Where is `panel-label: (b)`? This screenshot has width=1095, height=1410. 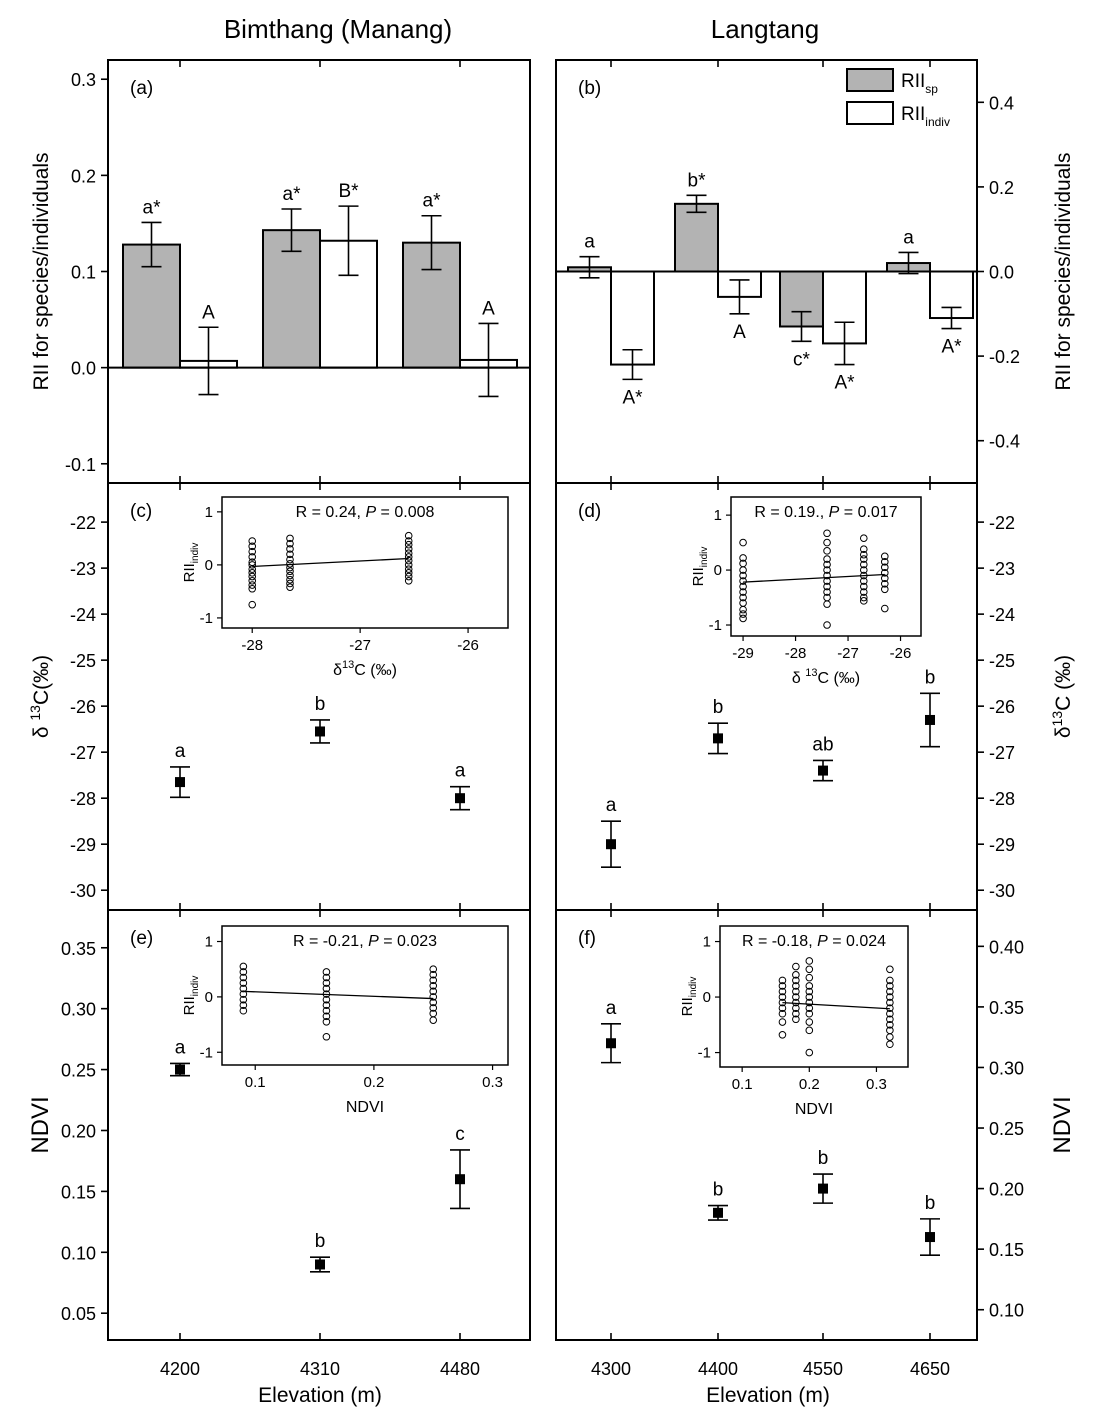 panel-label: (b) is located at coordinates (589, 88).